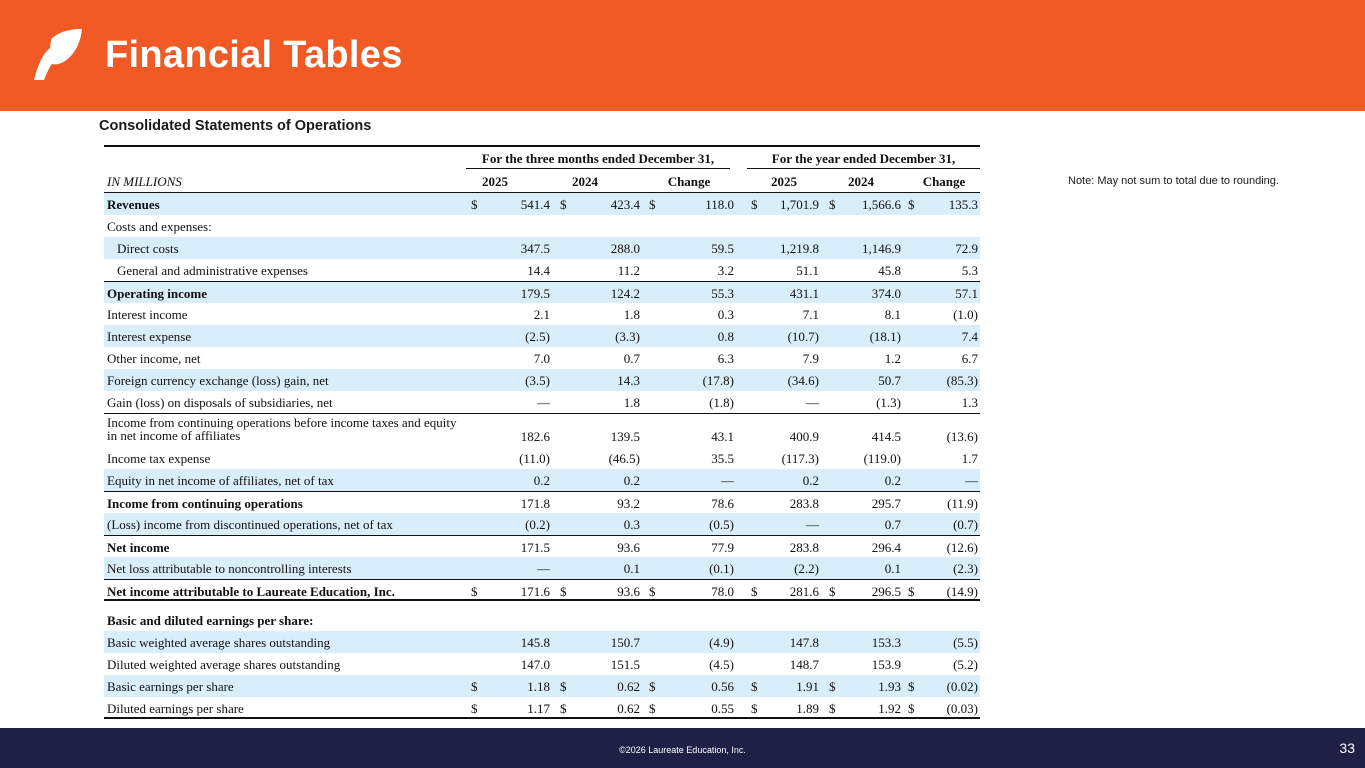 This screenshot has height=768, width=1365. Describe the element at coordinates (966, 293) in the screenshot. I see `table-cell: 57.1` at that location.